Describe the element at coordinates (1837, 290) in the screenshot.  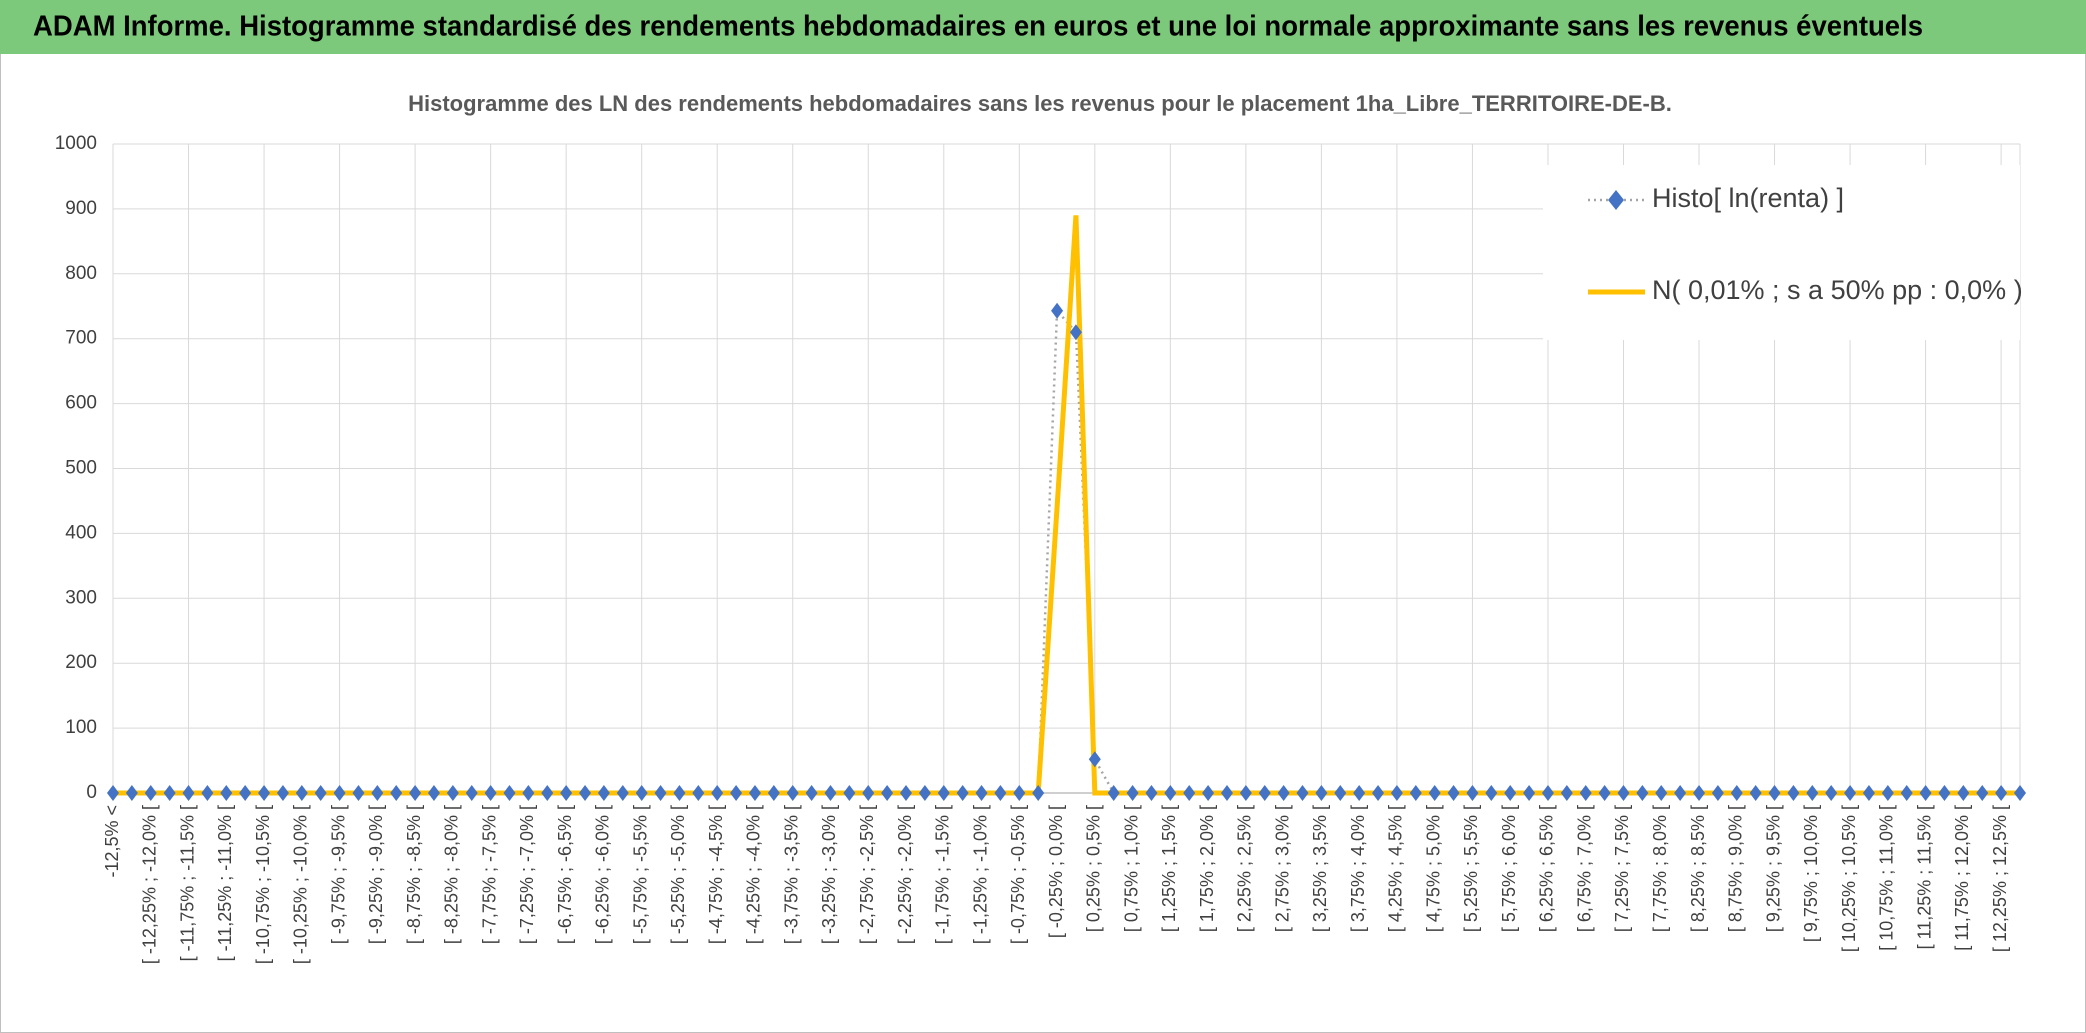
I see `legend-label: N( 0,01% ; s a 50% pp : 0,0% )` at that location.